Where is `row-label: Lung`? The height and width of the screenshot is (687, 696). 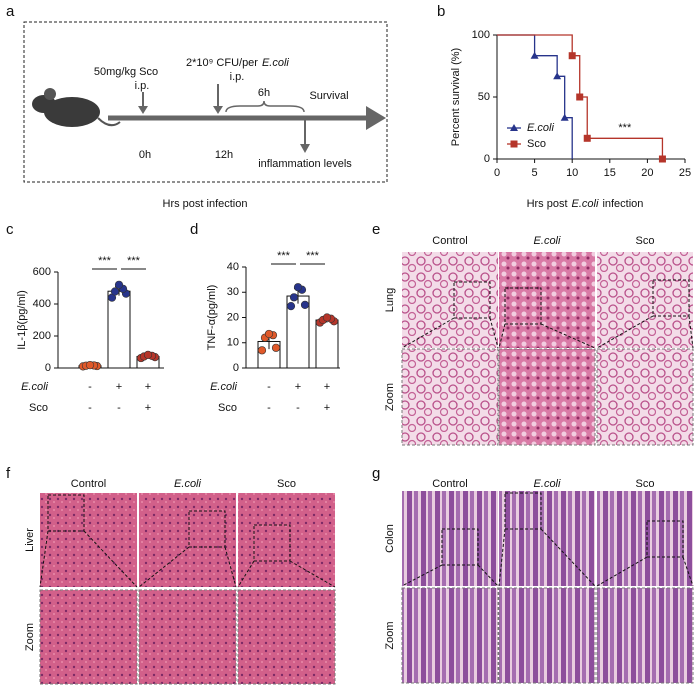
row-label: Lung is located at coordinates (390, 300).